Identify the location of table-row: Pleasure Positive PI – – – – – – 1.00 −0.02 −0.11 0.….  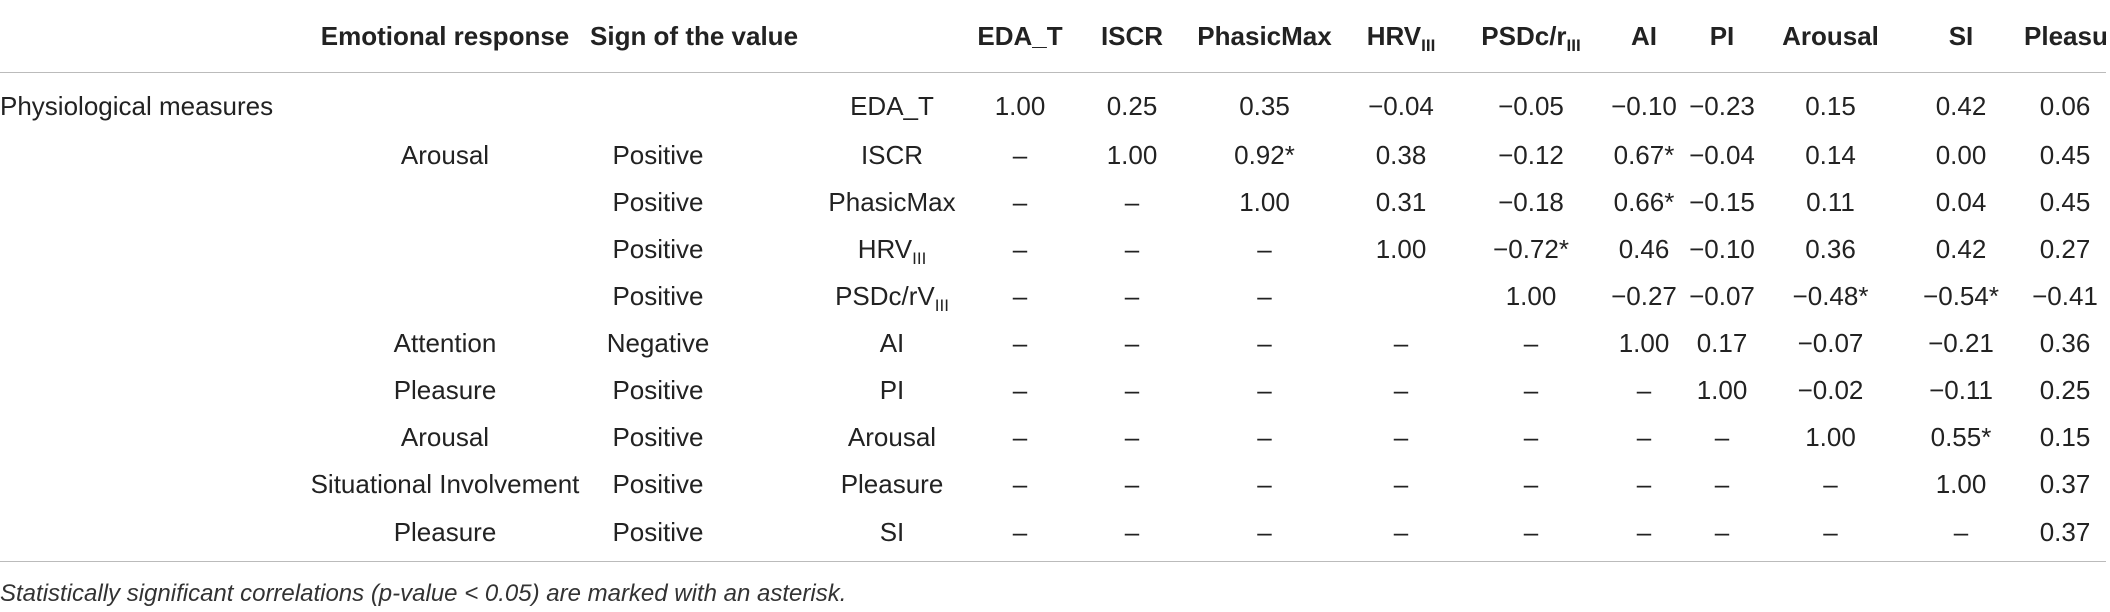
(1053, 390).